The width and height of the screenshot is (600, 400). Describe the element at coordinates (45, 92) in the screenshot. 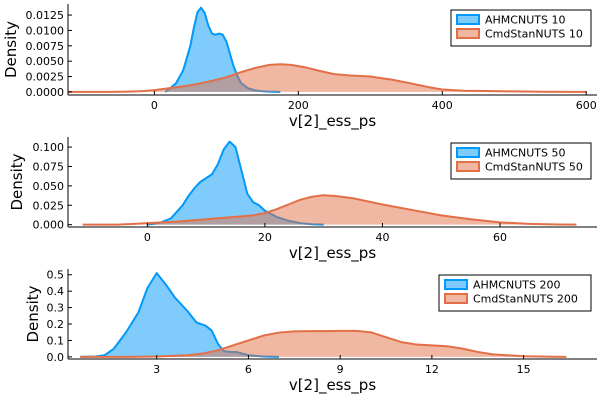

I see `y-tick-label: 0.0000` at that location.